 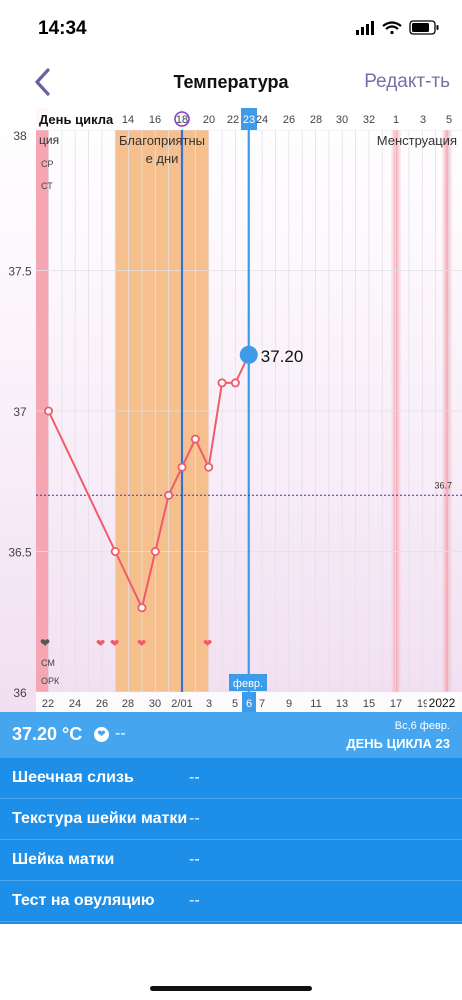 I want to click on bottom-tick-label: 24, so click(x=75, y=704).